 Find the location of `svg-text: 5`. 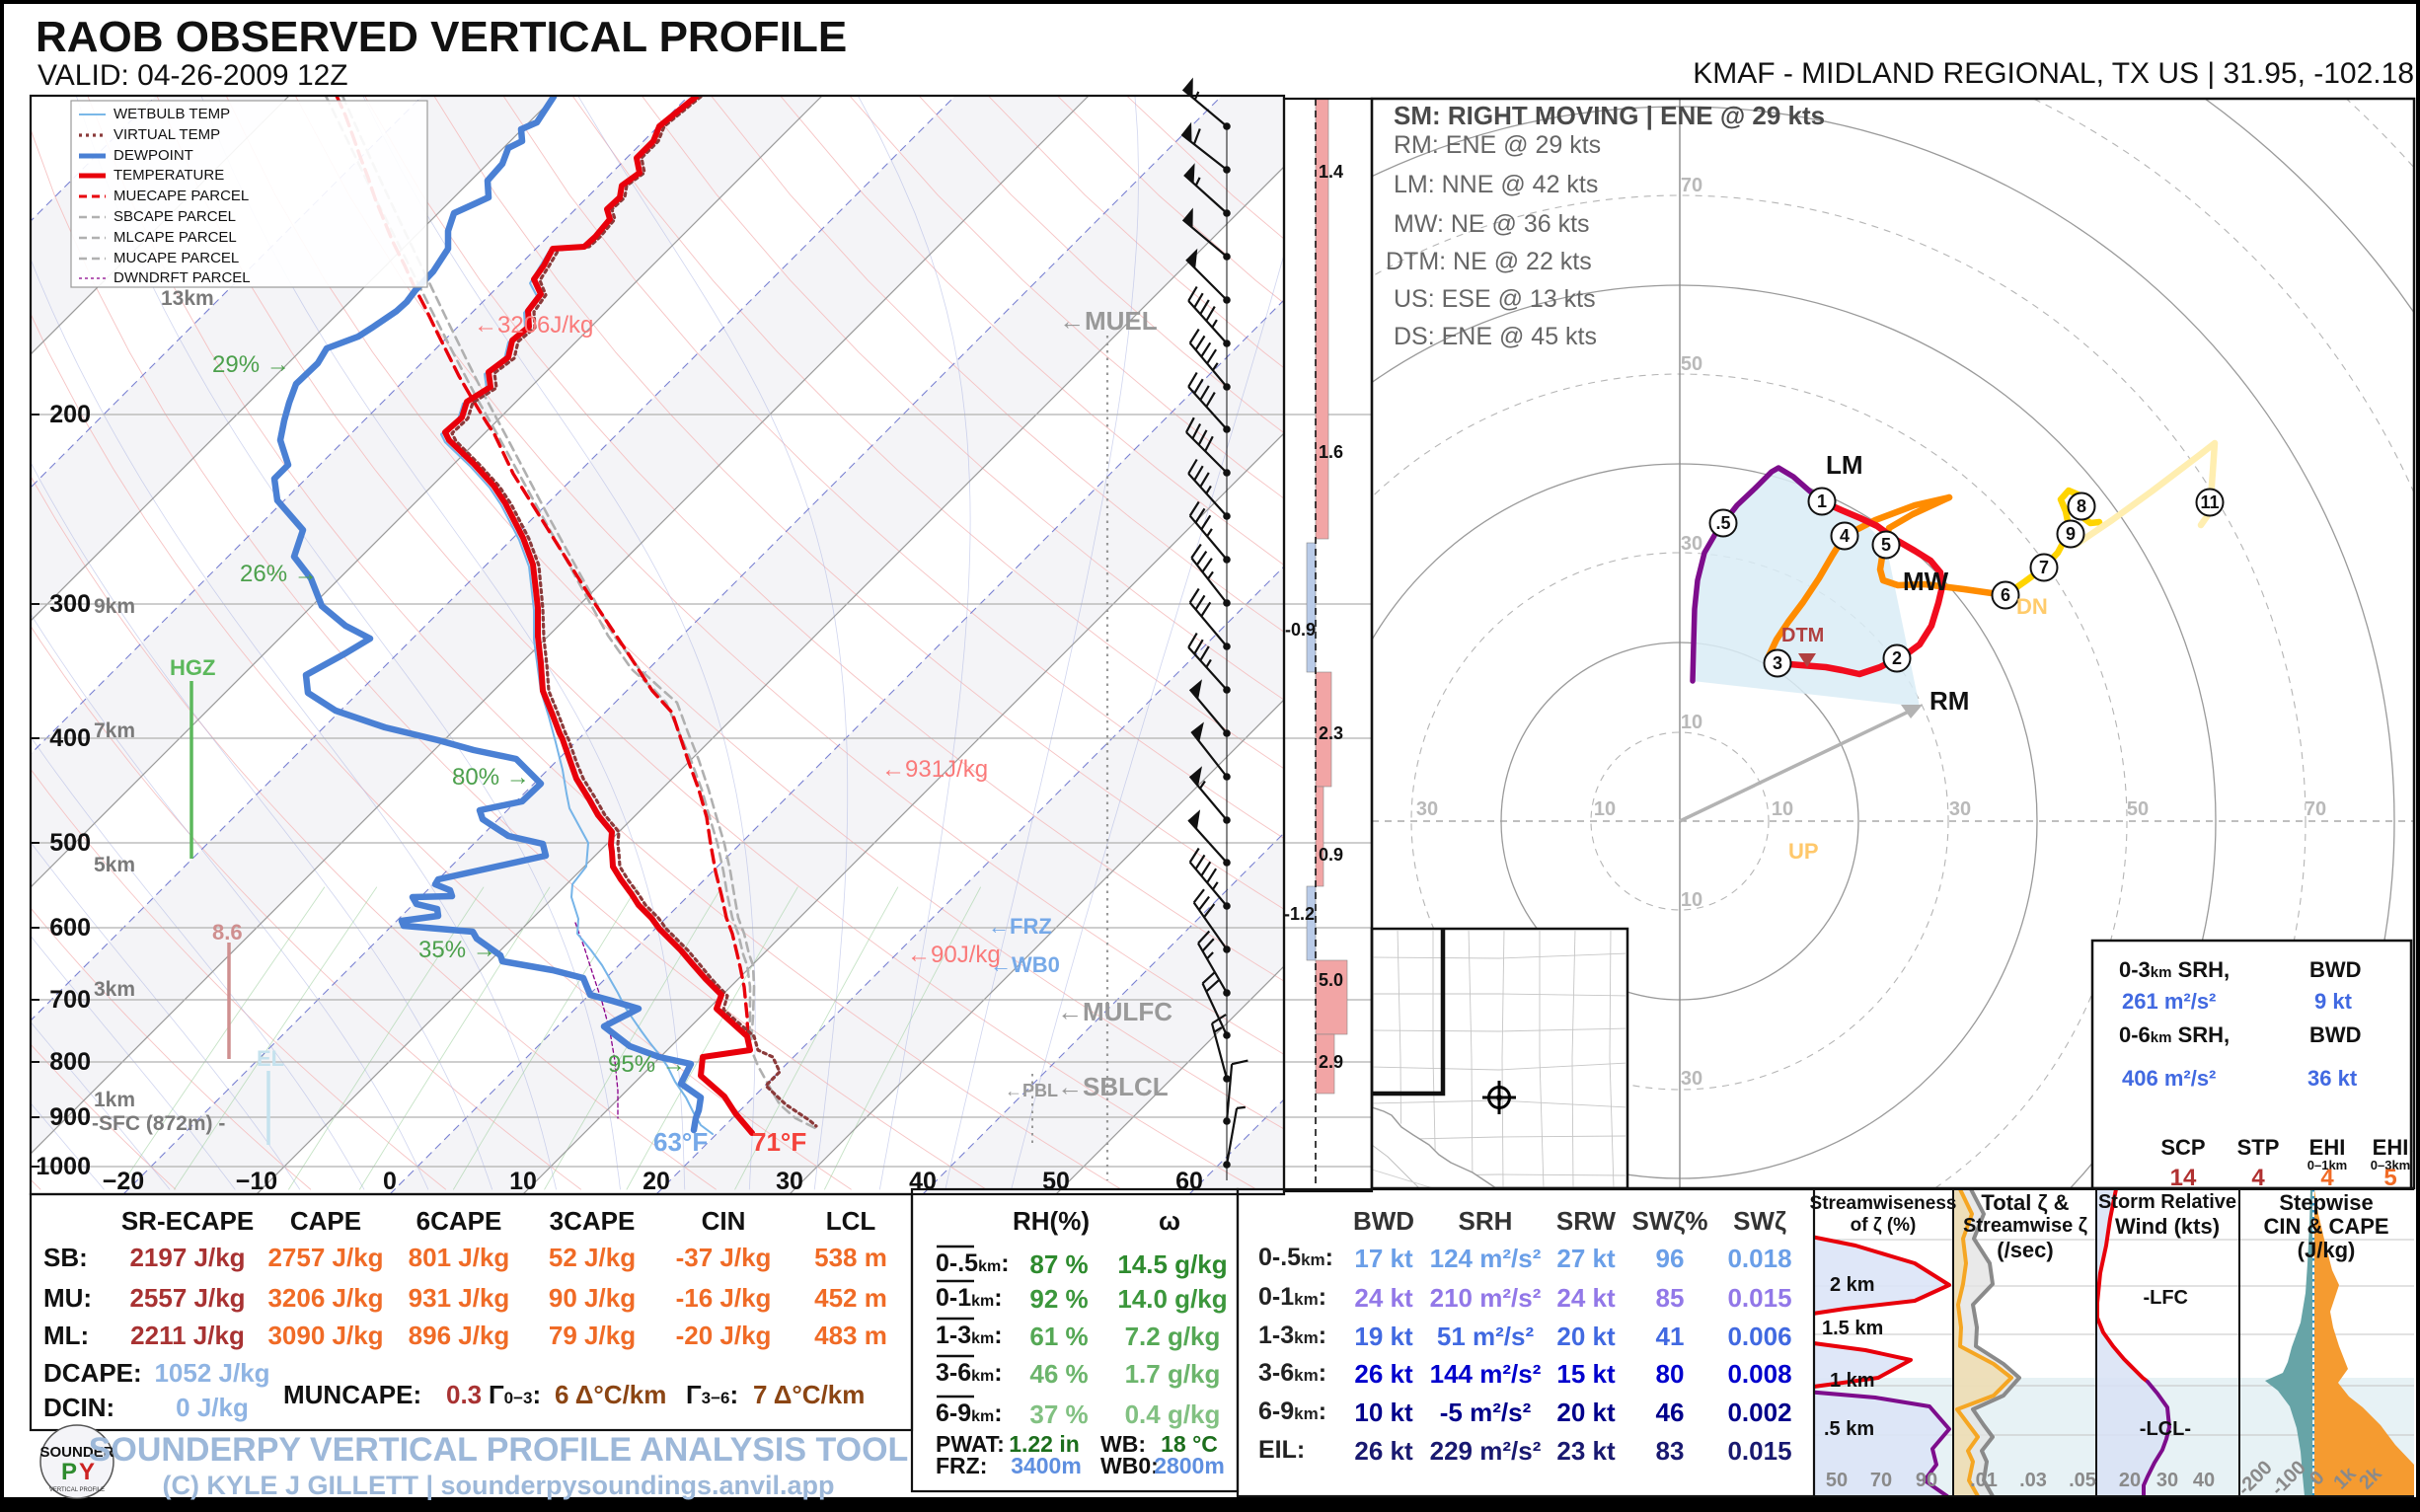

svg-text: 5 is located at coordinates (1886, 545).